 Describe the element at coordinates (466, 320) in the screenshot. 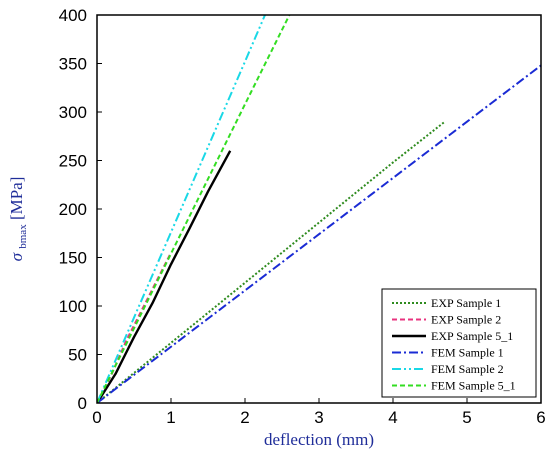

I see `legend-entry-2: EXP Sample 2` at that location.